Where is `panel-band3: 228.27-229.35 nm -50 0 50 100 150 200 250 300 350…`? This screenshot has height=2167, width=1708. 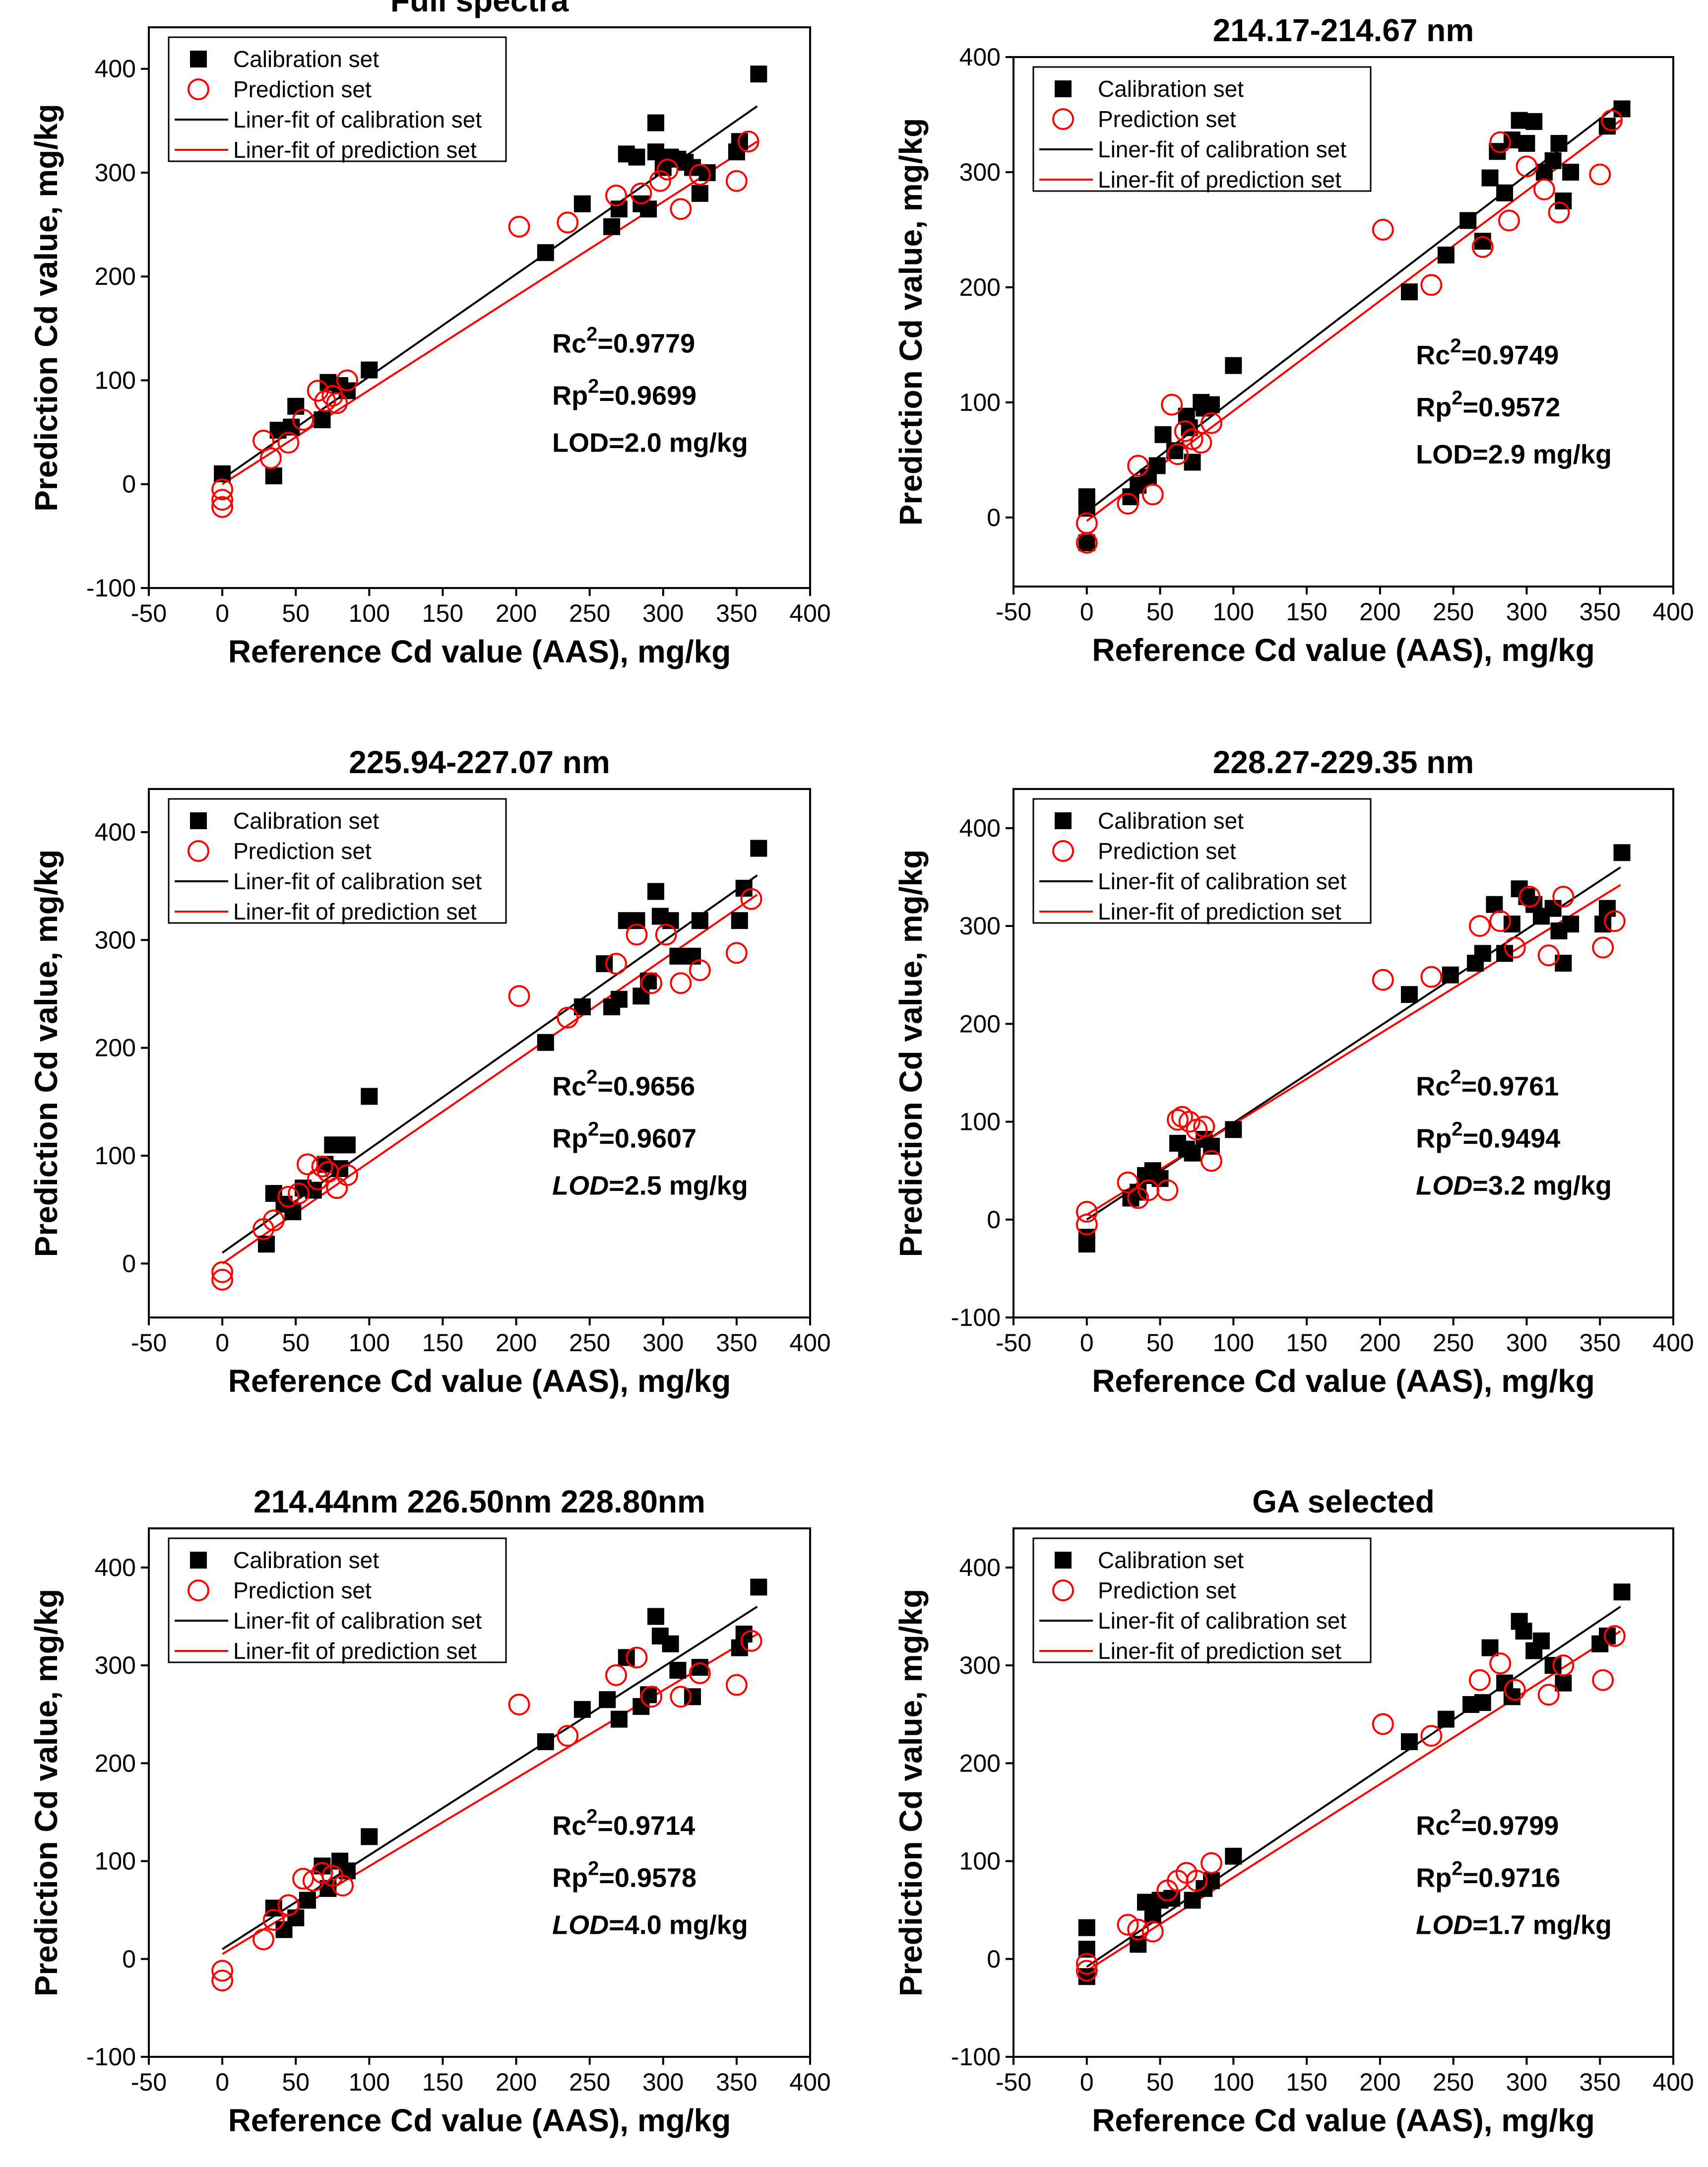 panel-band3: 228.27-229.35 nm -50 0 50 100 150 200 250 300 350… is located at coordinates (1294, 1071).